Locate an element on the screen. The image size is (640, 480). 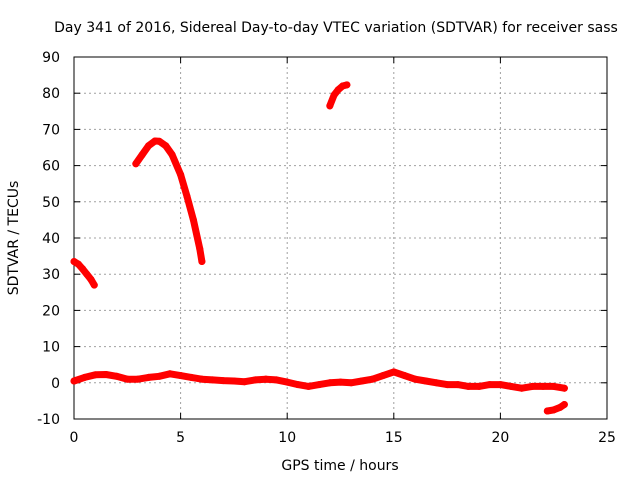
y-tick-label: -10 is located at coordinates (48, 420).